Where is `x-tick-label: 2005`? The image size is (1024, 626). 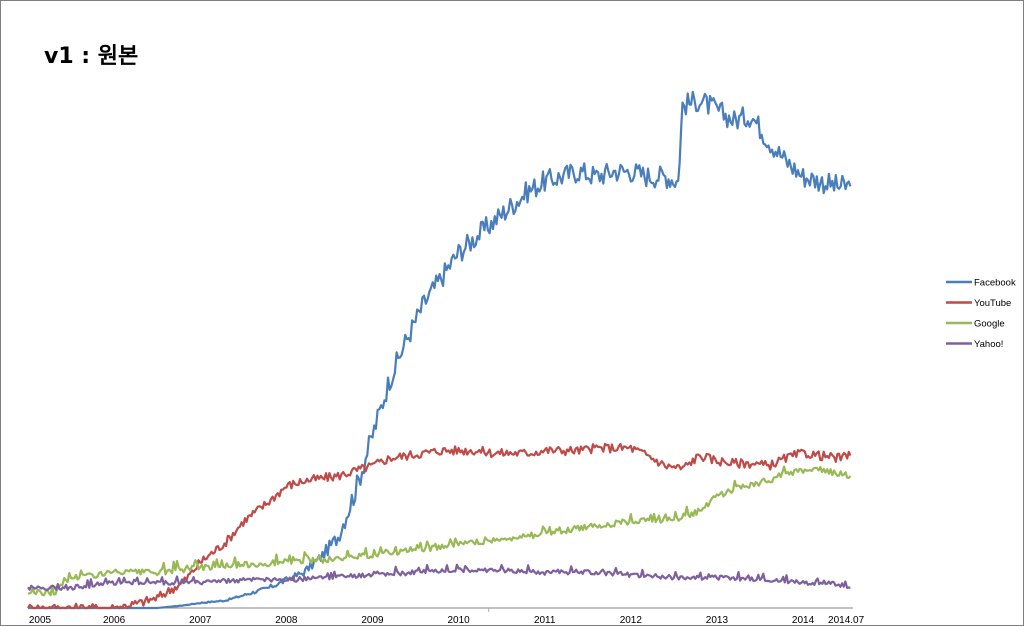 x-tick-label: 2005 is located at coordinates (40, 620).